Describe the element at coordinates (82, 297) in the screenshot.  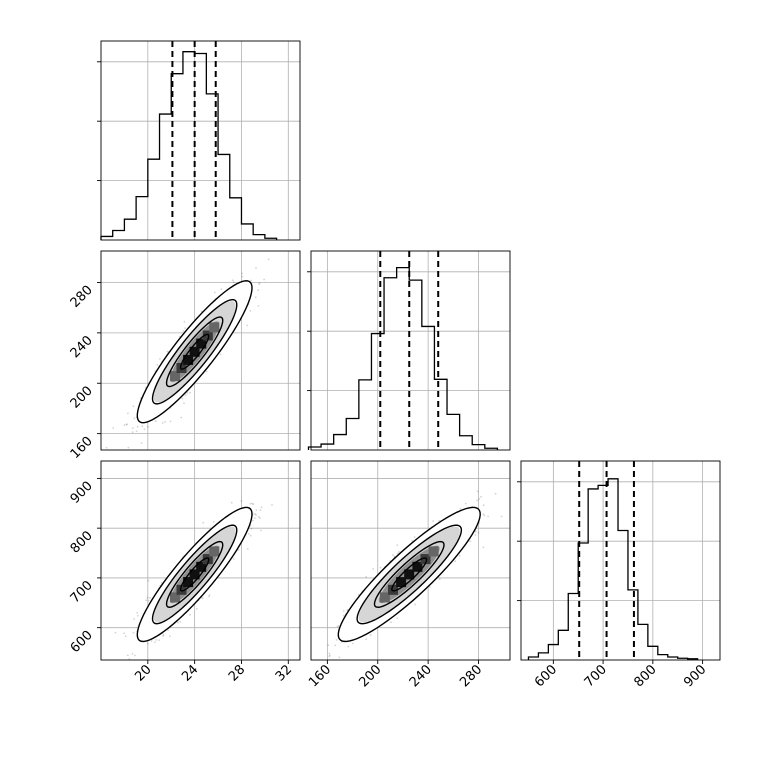
I see `y-tick-label: 280` at that location.